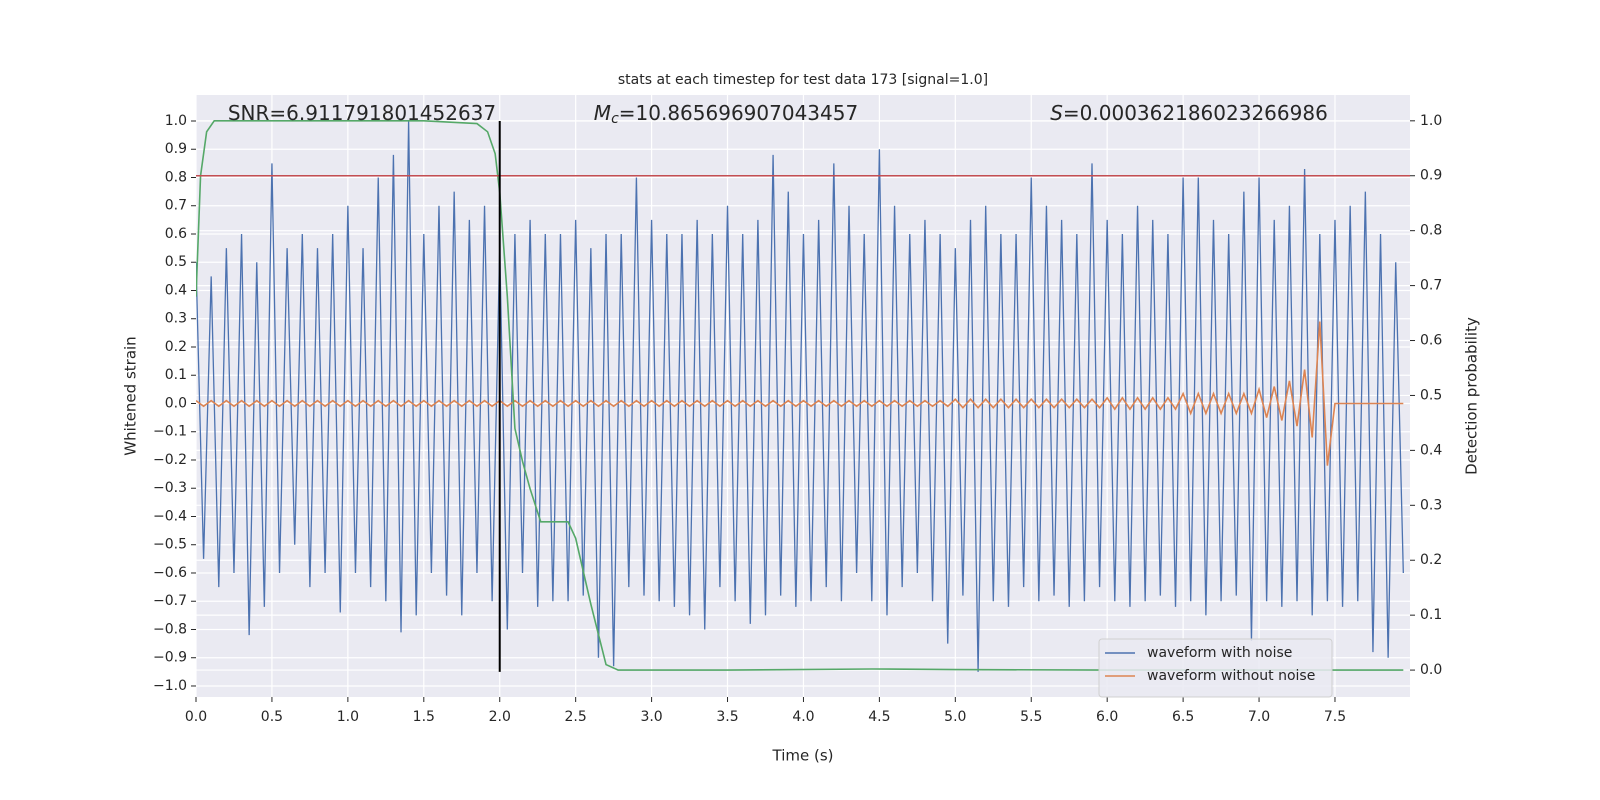 The image size is (1600, 800). What do you see at coordinates (955, 717) in the screenshot?
I see `x-tick-label: 5.0` at bounding box center [955, 717].